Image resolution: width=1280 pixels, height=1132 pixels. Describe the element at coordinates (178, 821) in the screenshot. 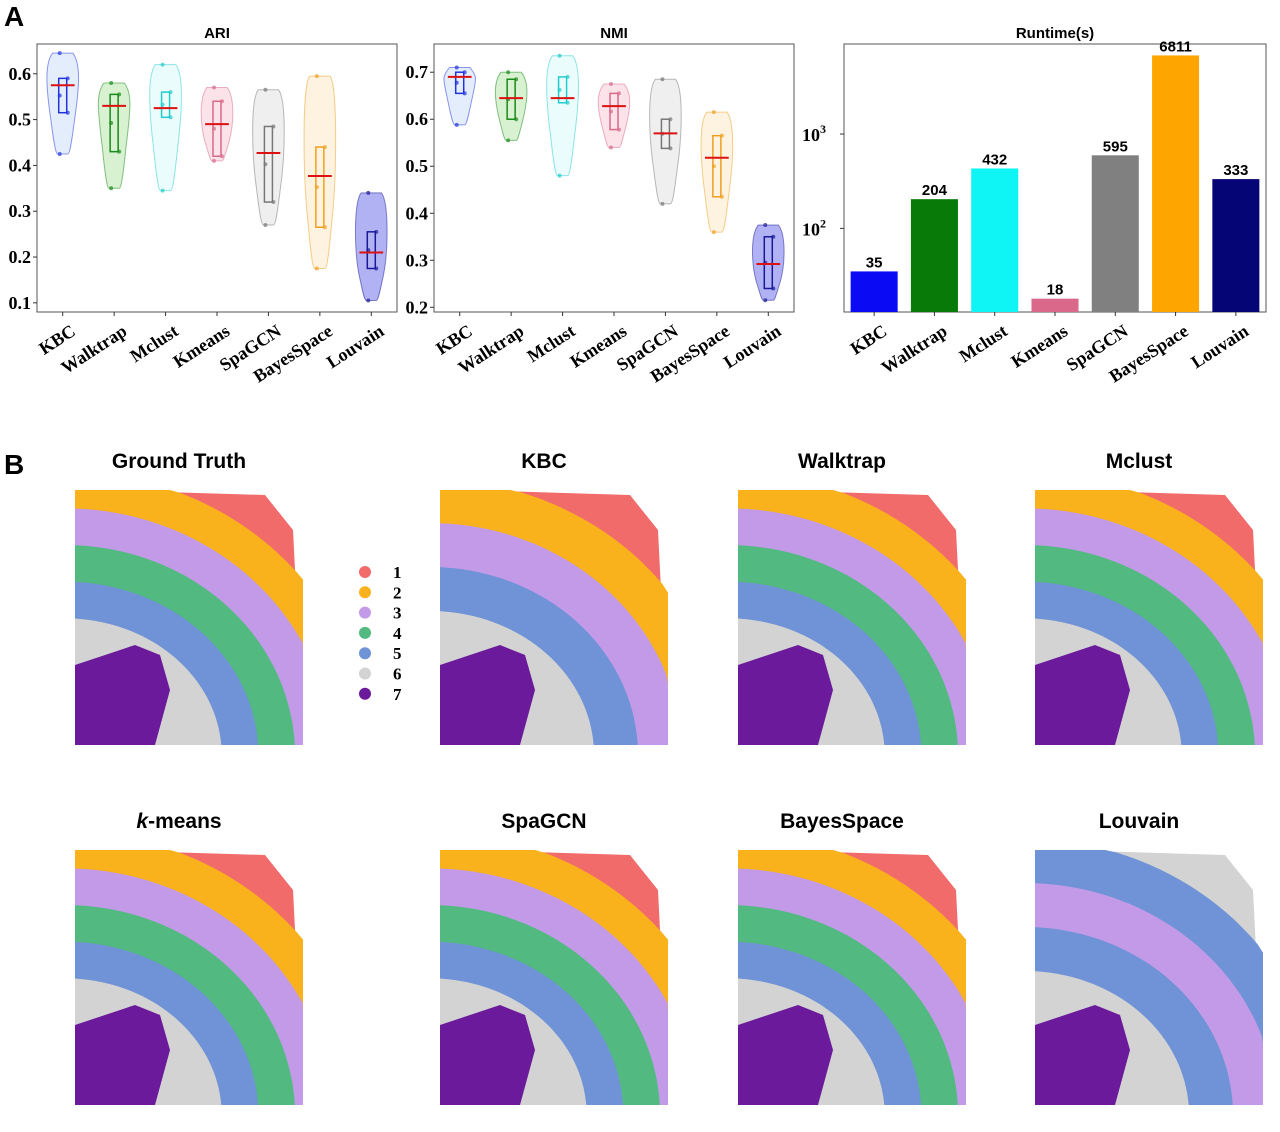

I see `map-title: k-means` at that location.